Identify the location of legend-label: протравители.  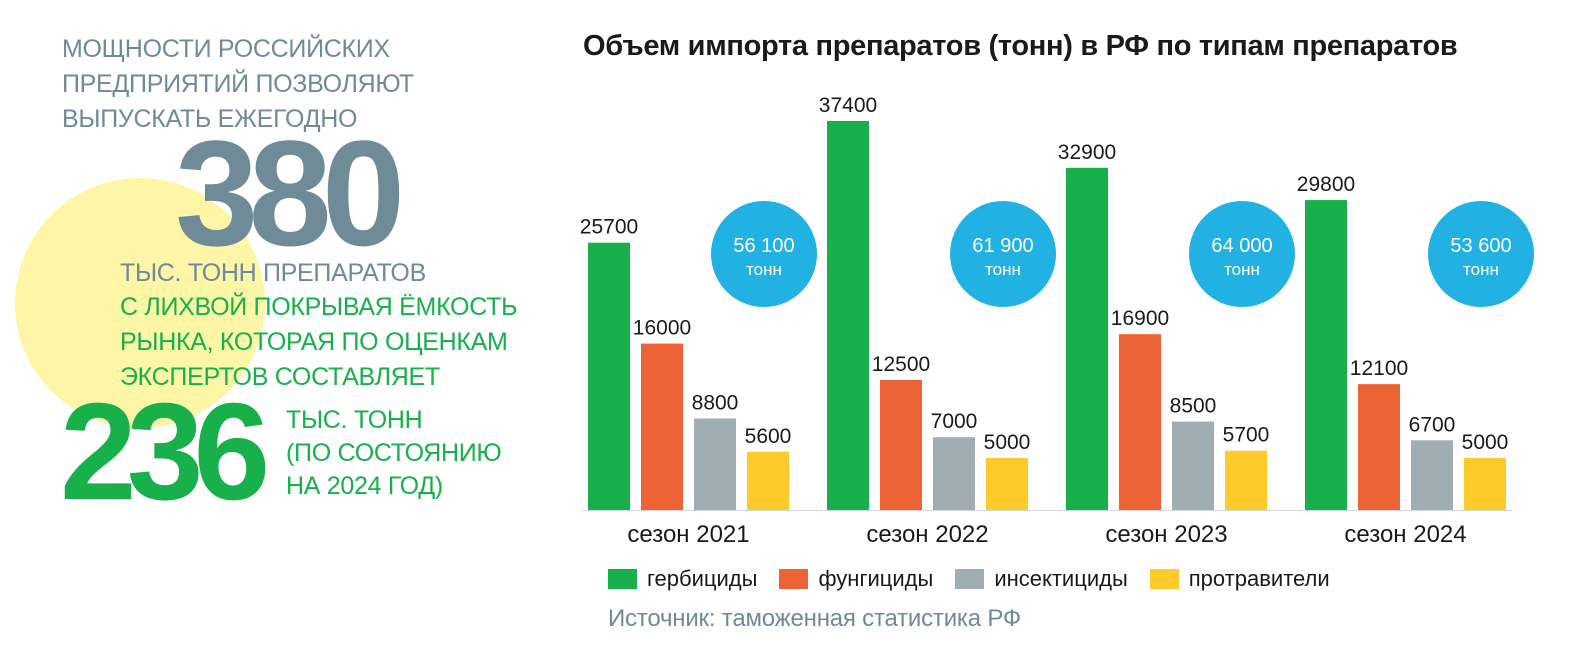
(1259, 578).